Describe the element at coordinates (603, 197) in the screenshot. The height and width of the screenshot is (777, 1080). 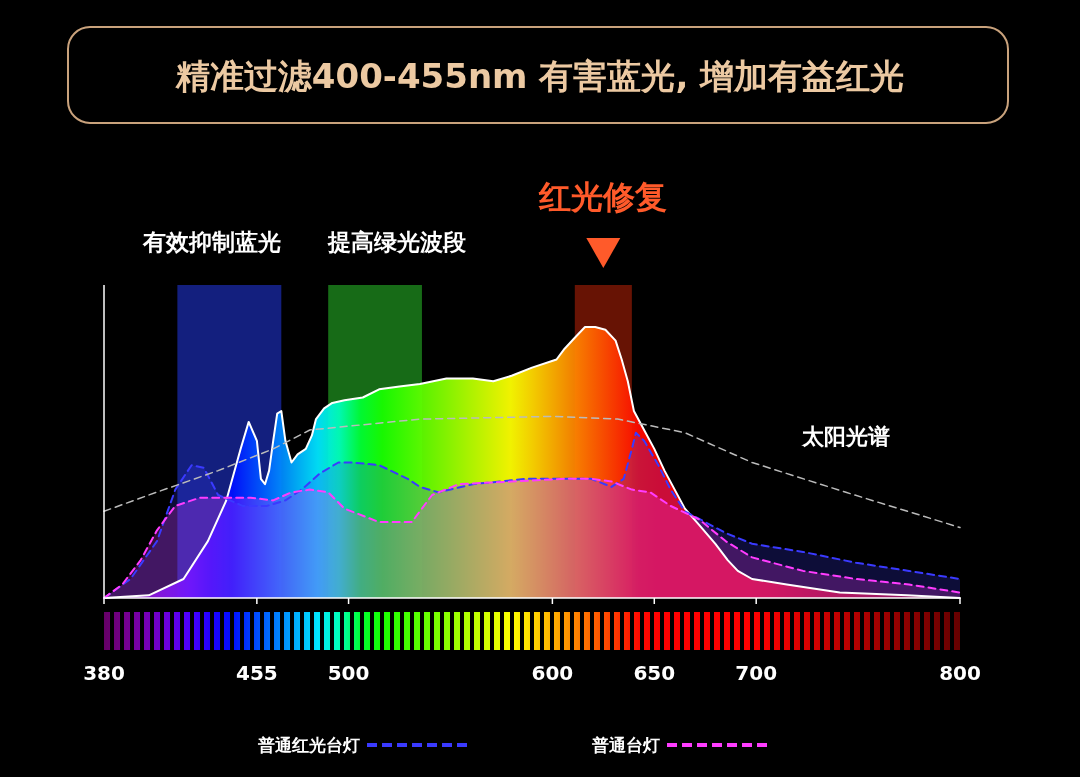
I see `band-label: 红光修复` at that location.